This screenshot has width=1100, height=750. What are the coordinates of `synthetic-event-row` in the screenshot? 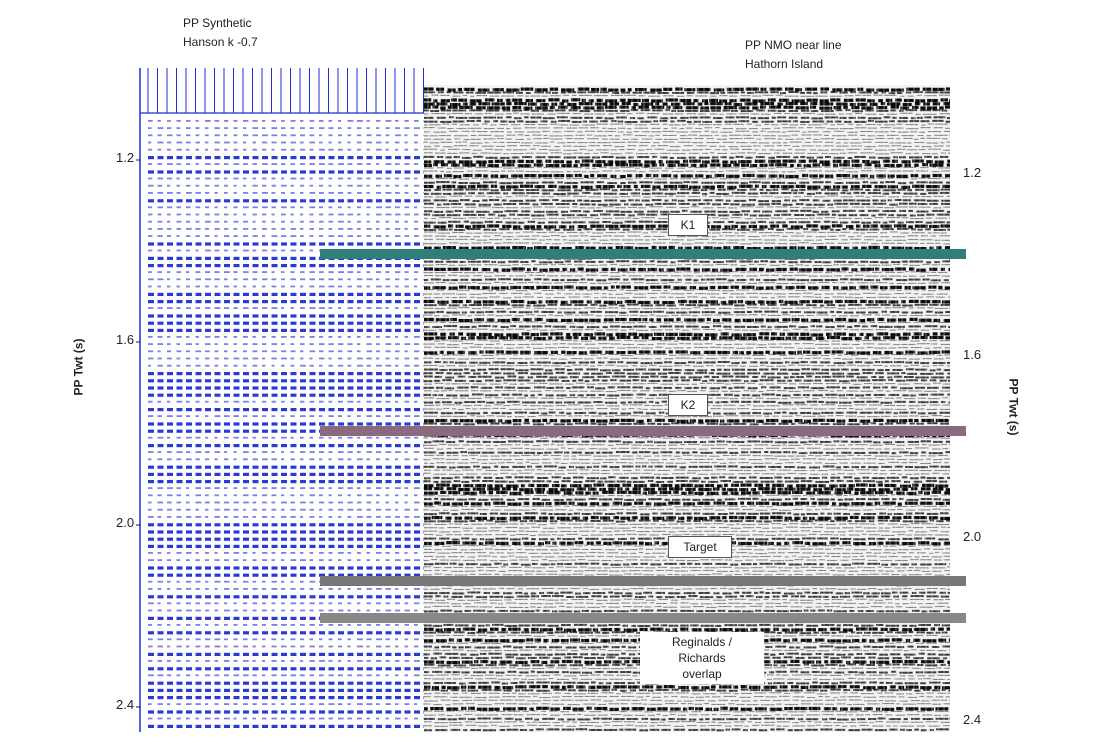 It's located at (288, 279).